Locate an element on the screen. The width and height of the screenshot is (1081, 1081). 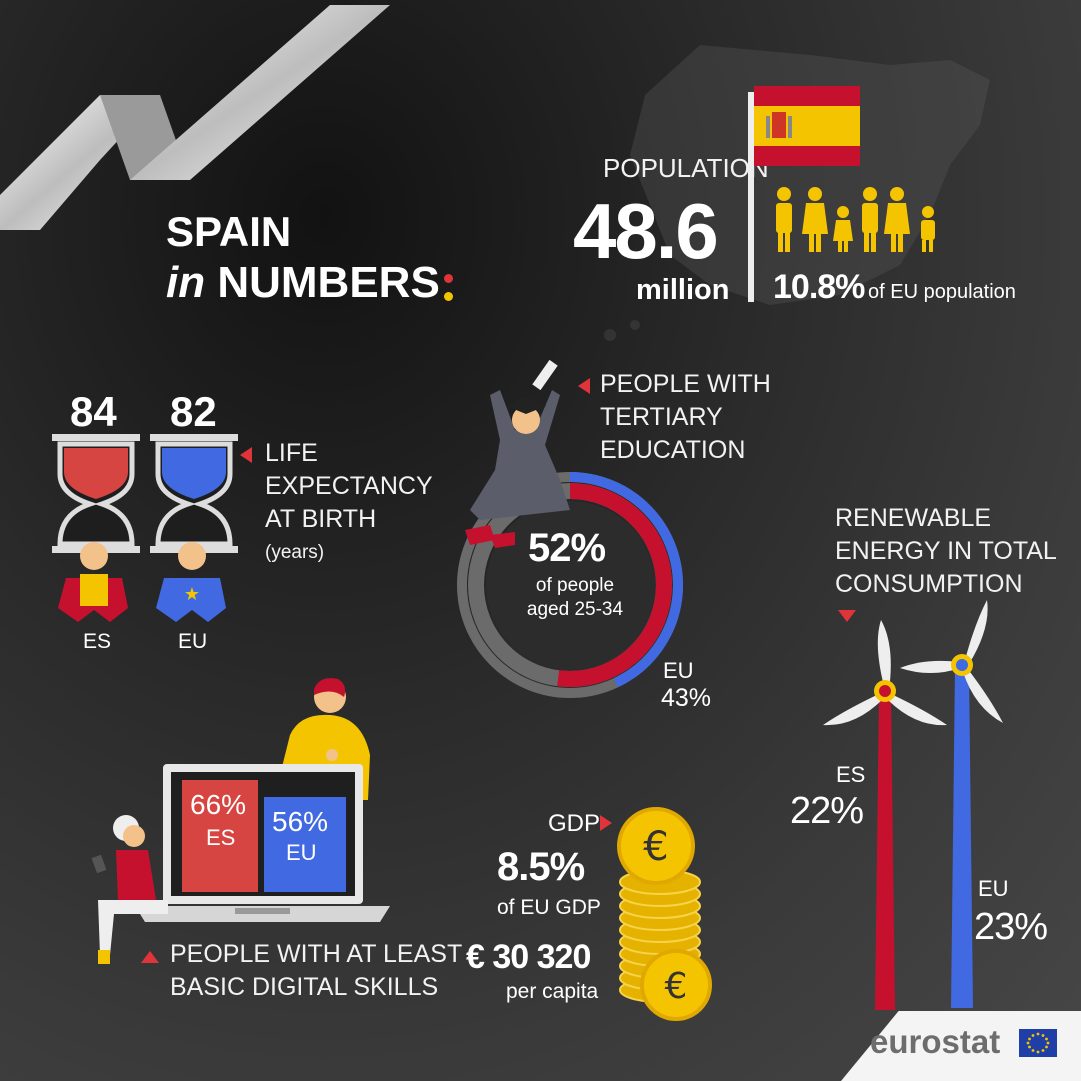
flag-pole is located at coordinates (751, 197).